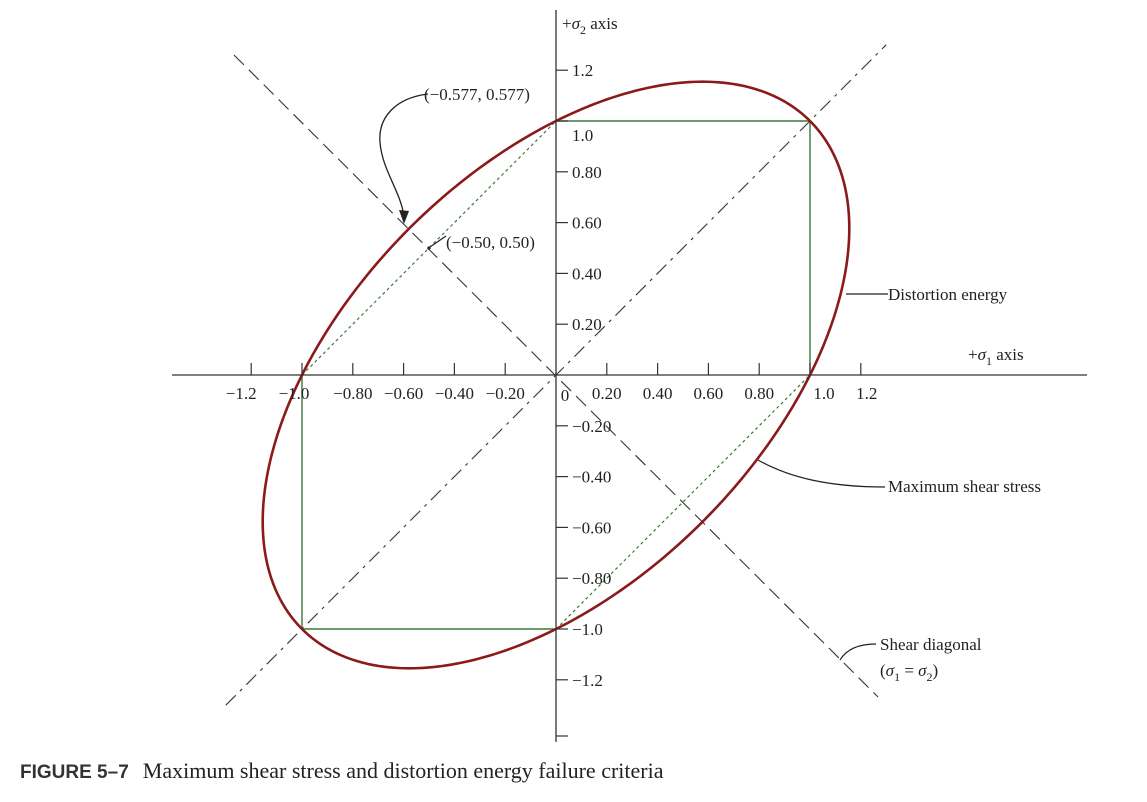 This screenshot has width=1147, height=802. I want to click on y-tick-label: 1.2, so click(582, 70).